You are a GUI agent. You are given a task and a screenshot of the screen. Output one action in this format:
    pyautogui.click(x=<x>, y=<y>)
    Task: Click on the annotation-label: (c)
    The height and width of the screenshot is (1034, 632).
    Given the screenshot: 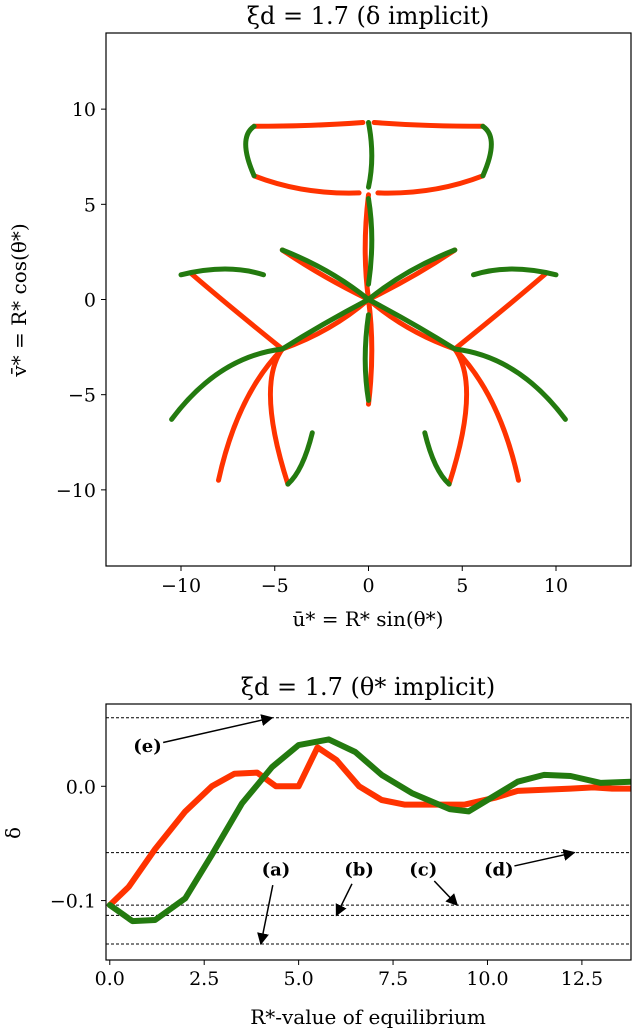 What is the action you would take?
    pyautogui.click(x=423, y=869)
    